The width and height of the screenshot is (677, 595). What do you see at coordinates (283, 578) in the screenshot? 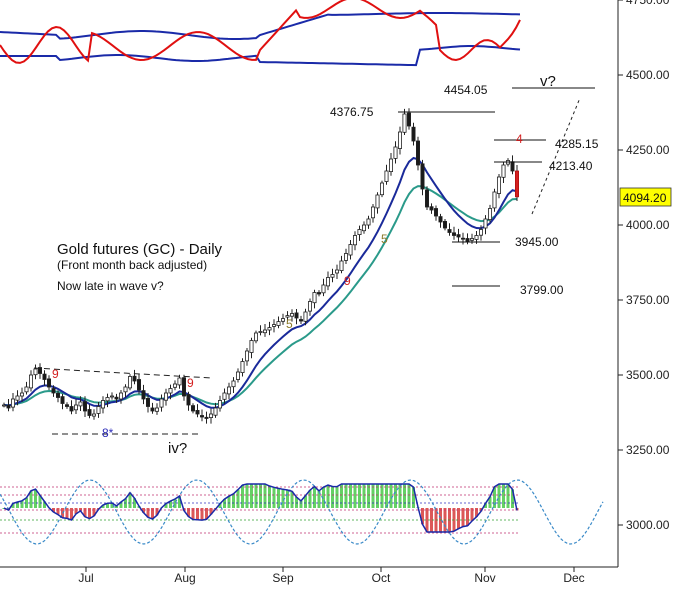
I see `time-axis-label: Sep` at bounding box center [283, 578].